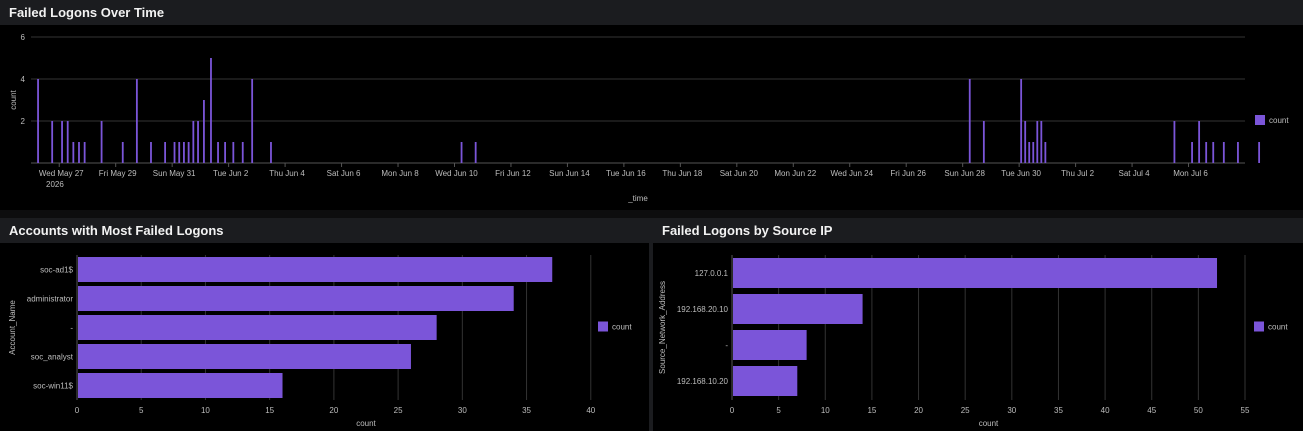 The height and width of the screenshot is (431, 1303). I want to click on x-tick-label: Mon Jun 22, so click(795, 173).